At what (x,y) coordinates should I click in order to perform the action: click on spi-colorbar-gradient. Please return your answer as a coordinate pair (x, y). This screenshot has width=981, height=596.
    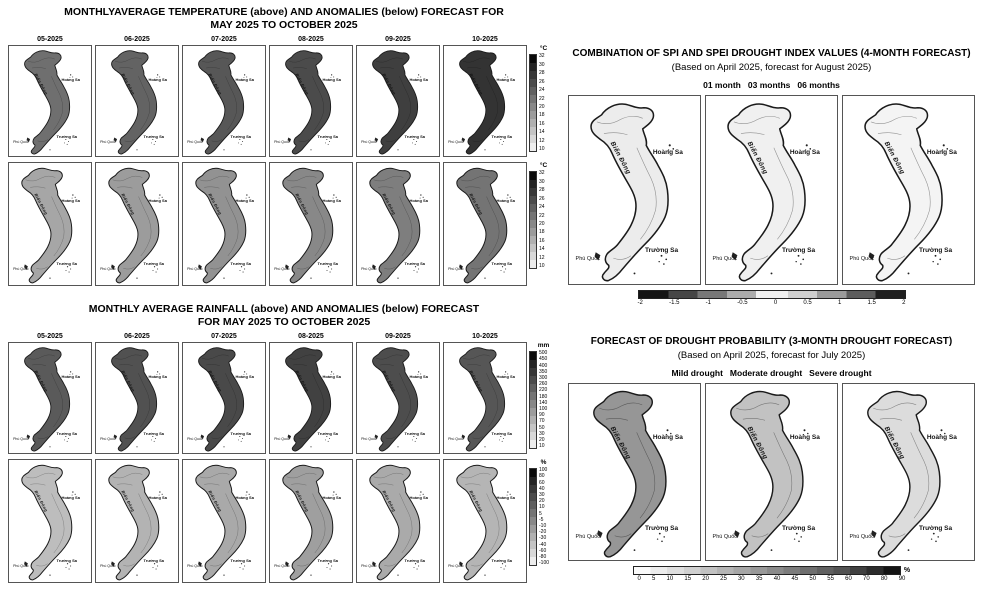
    Looking at the image, I should click on (771, 294).